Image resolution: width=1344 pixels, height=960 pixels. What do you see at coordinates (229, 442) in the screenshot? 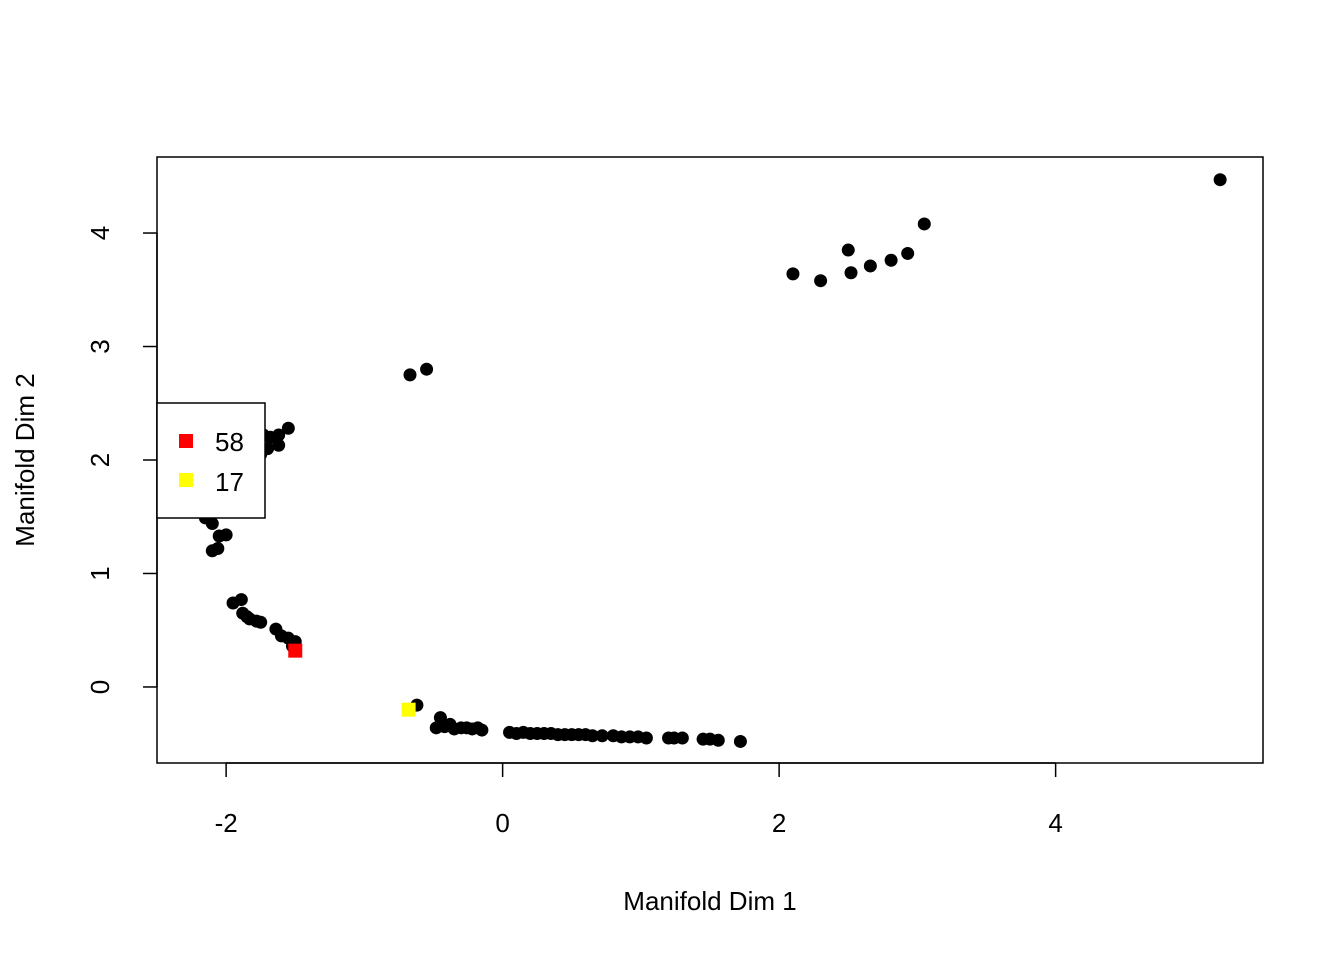
I see `legend-label-58: 58` at bounding box center [229, 442].